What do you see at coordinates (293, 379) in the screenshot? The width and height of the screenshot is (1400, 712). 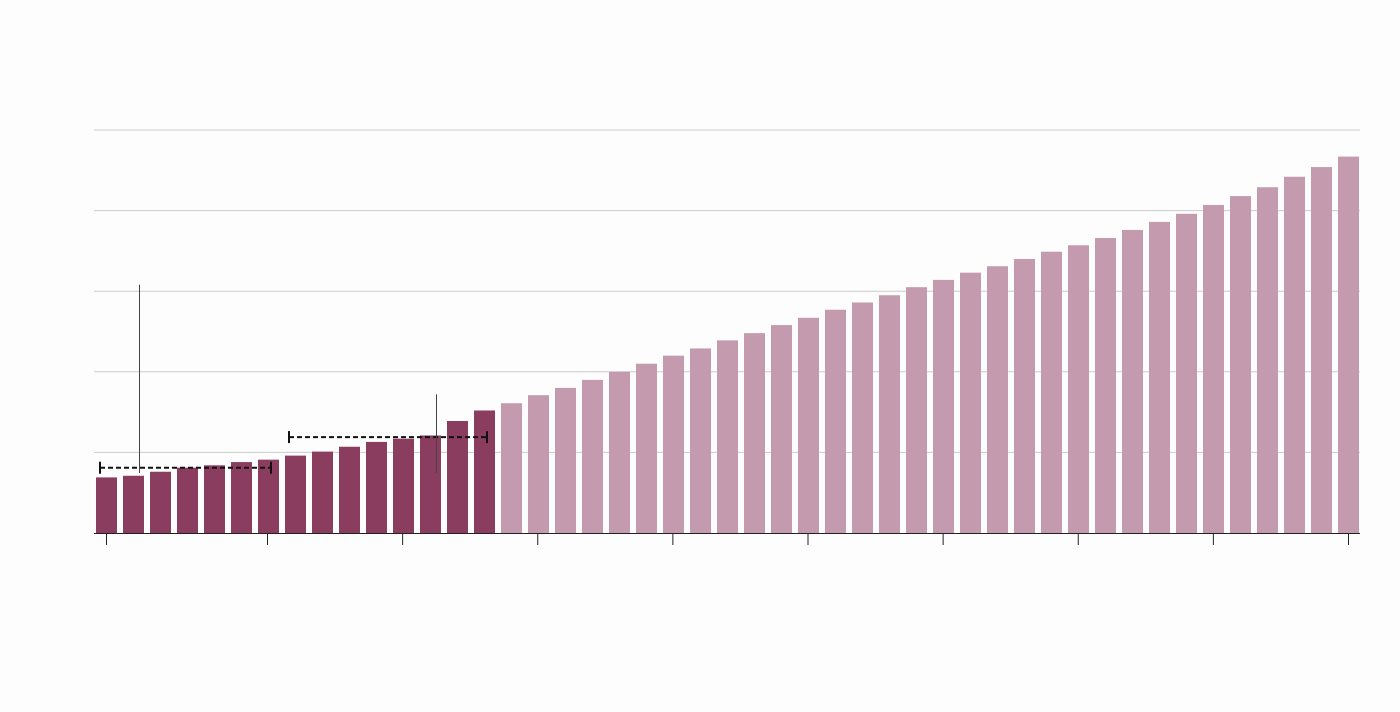 I see `annotations` at bounding box center [293, 379].